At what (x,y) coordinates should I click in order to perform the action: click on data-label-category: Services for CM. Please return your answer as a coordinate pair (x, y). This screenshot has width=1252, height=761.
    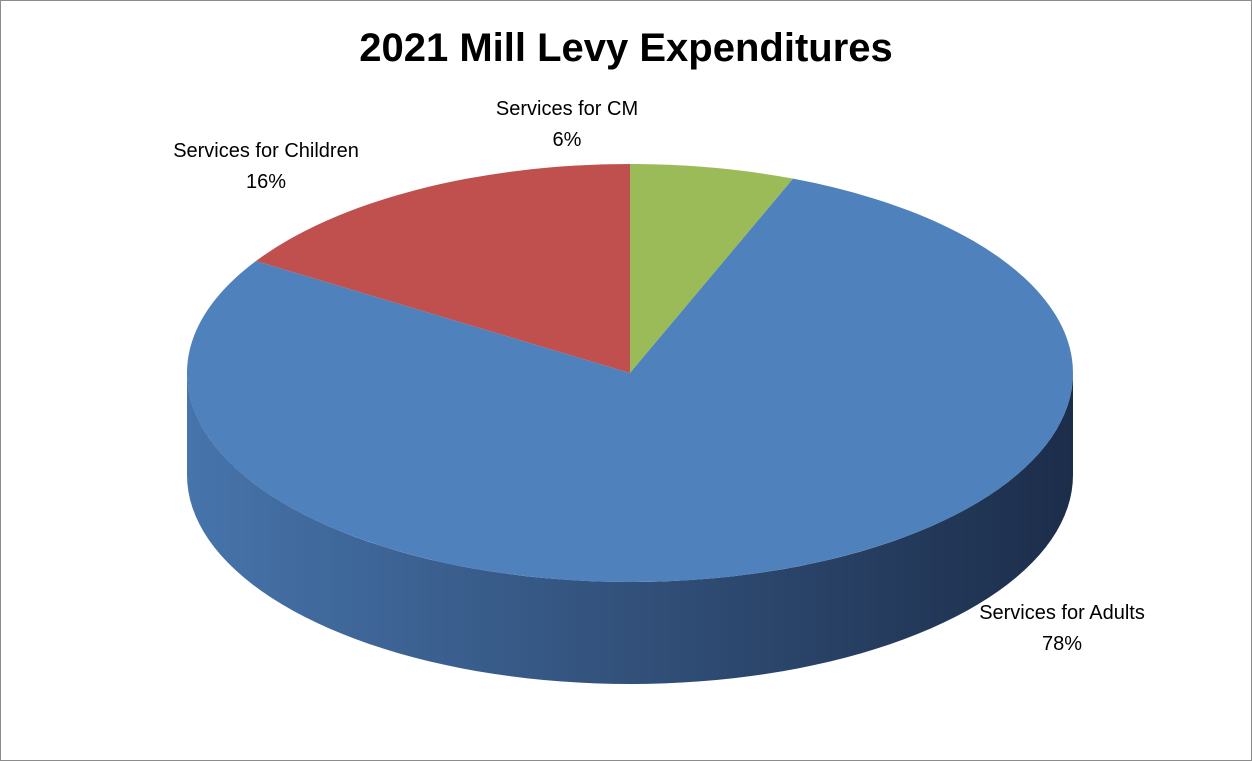
    Looking at the image, I should click on (567, 109).